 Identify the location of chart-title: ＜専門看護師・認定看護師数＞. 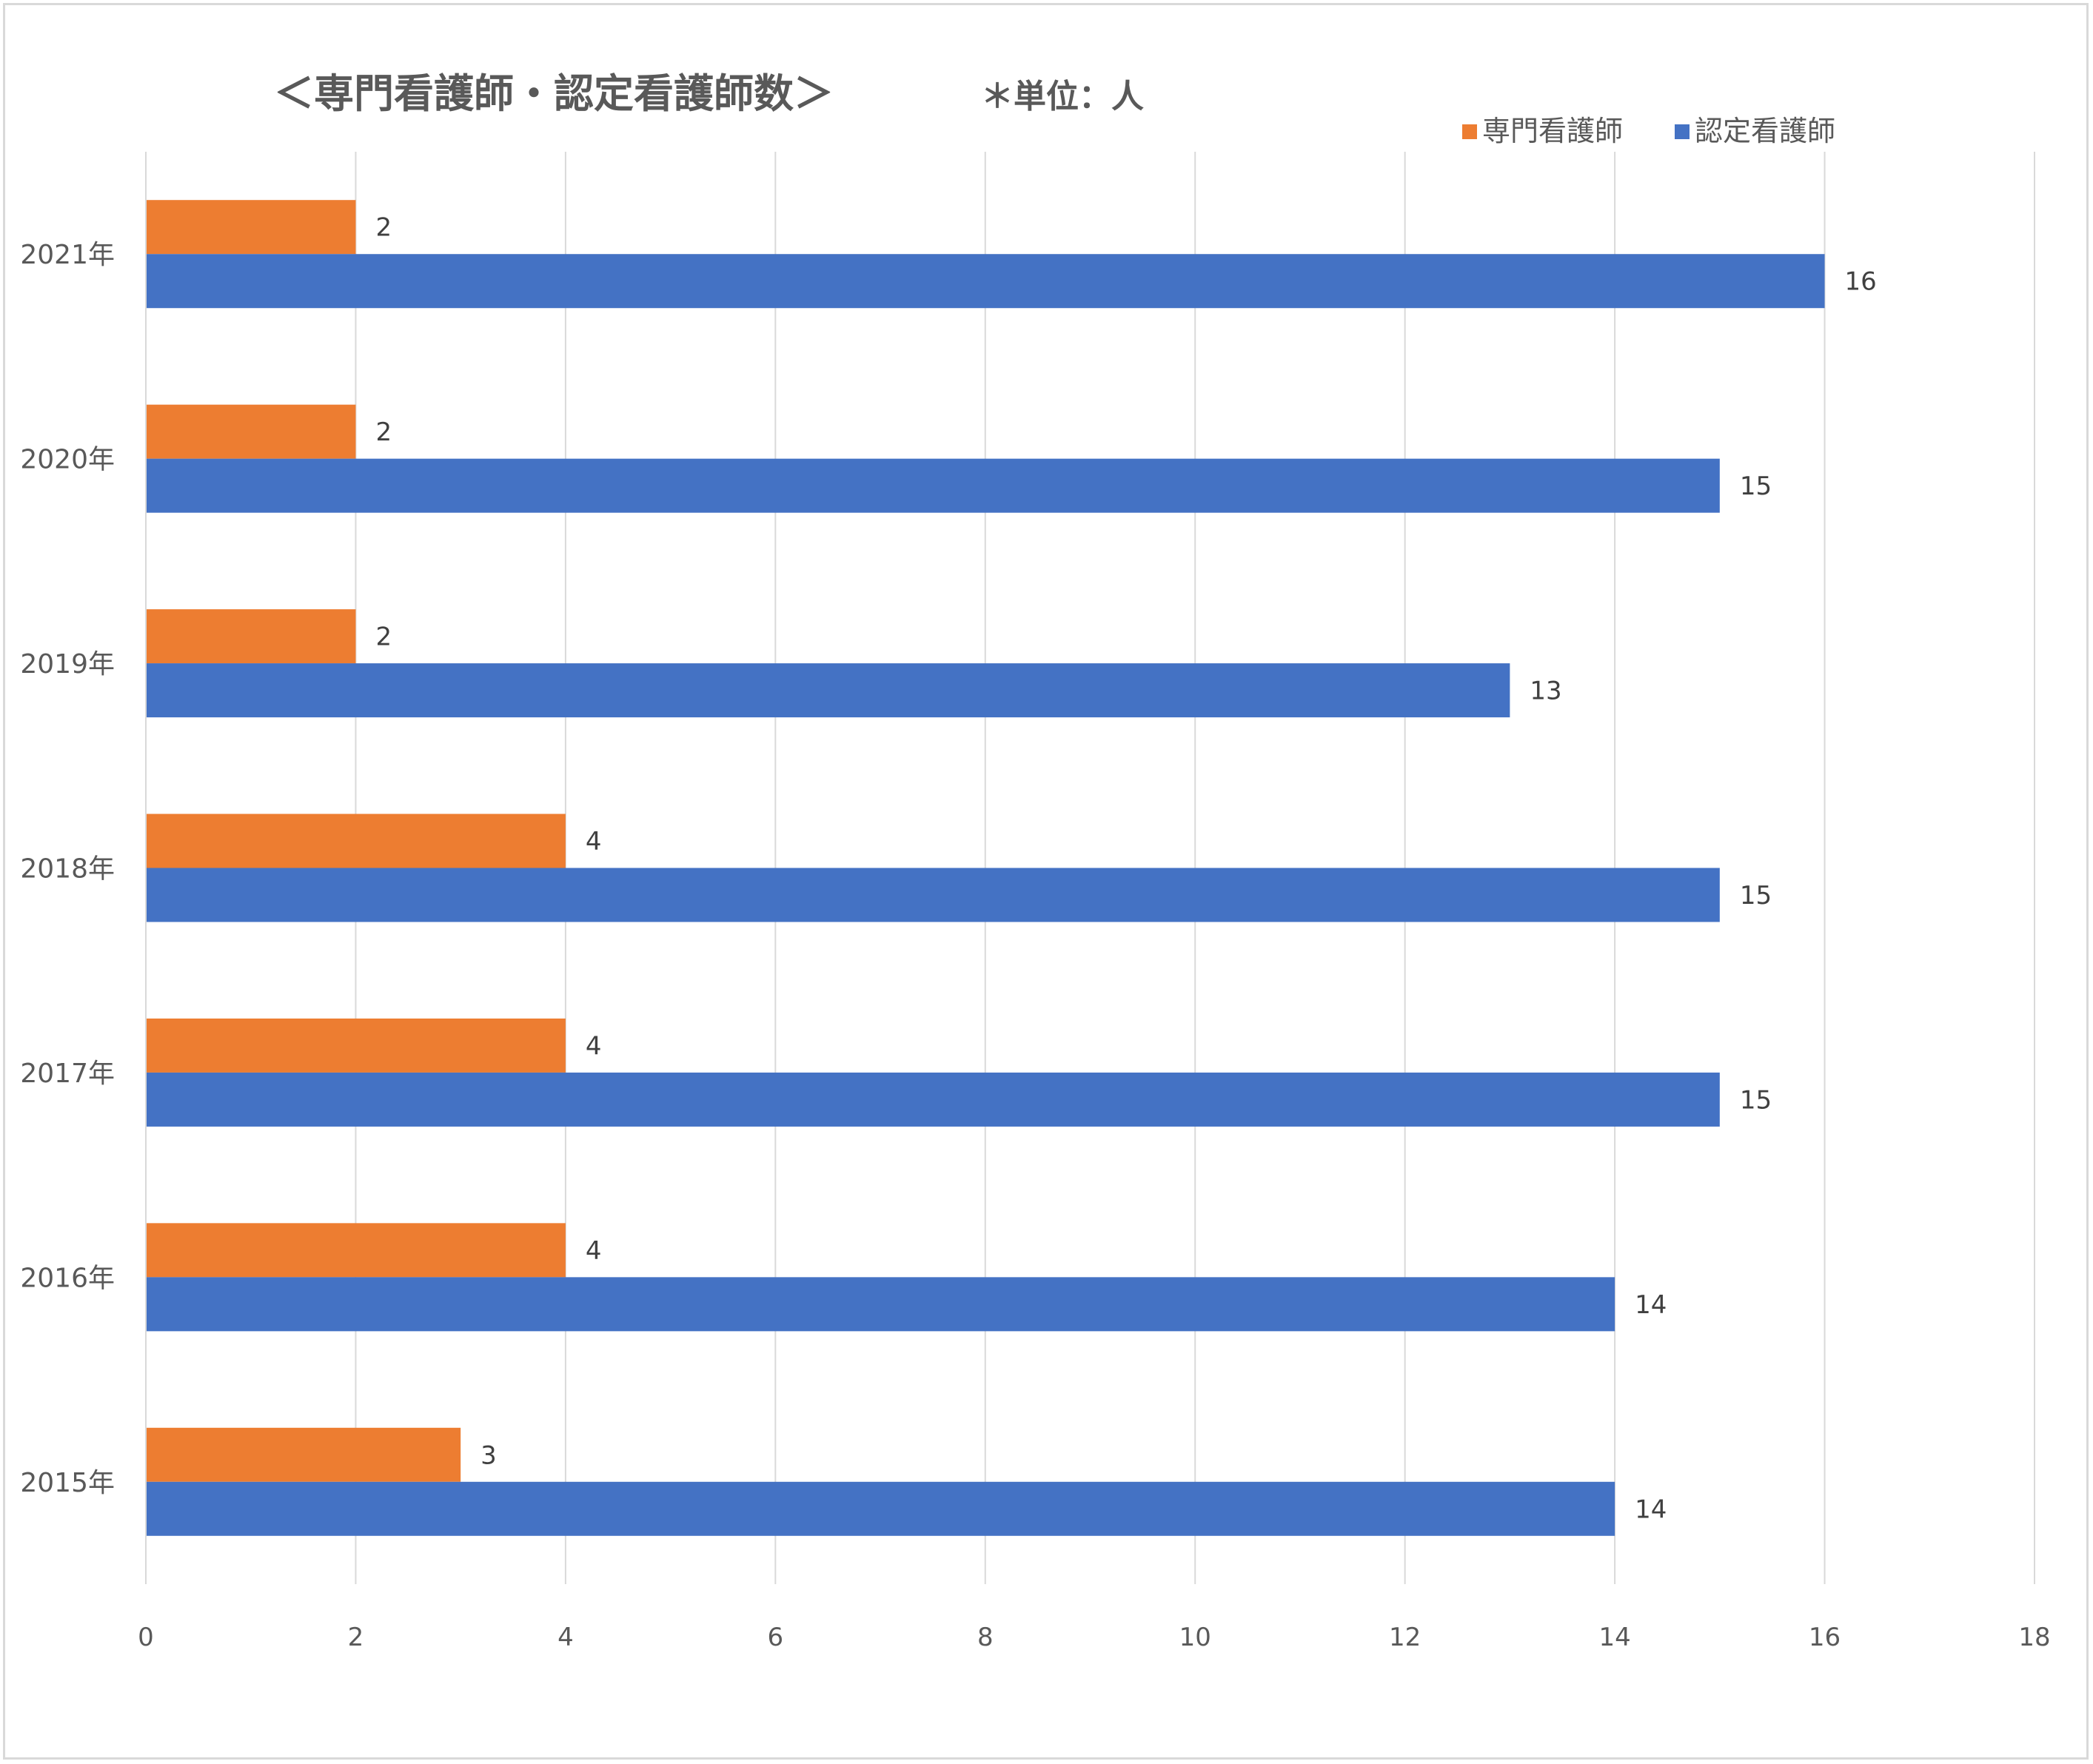
(554, 93).